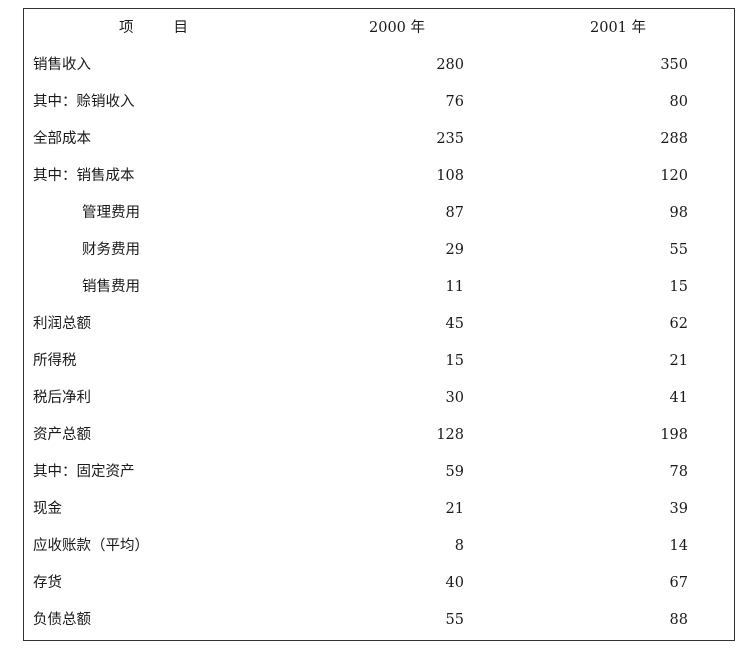 The height and width of the screenshot is (654, 746). What do you see at coordinates (454, 102) in the screenshot?
I see `value-2000: 76` at bounding box center [454, 102].